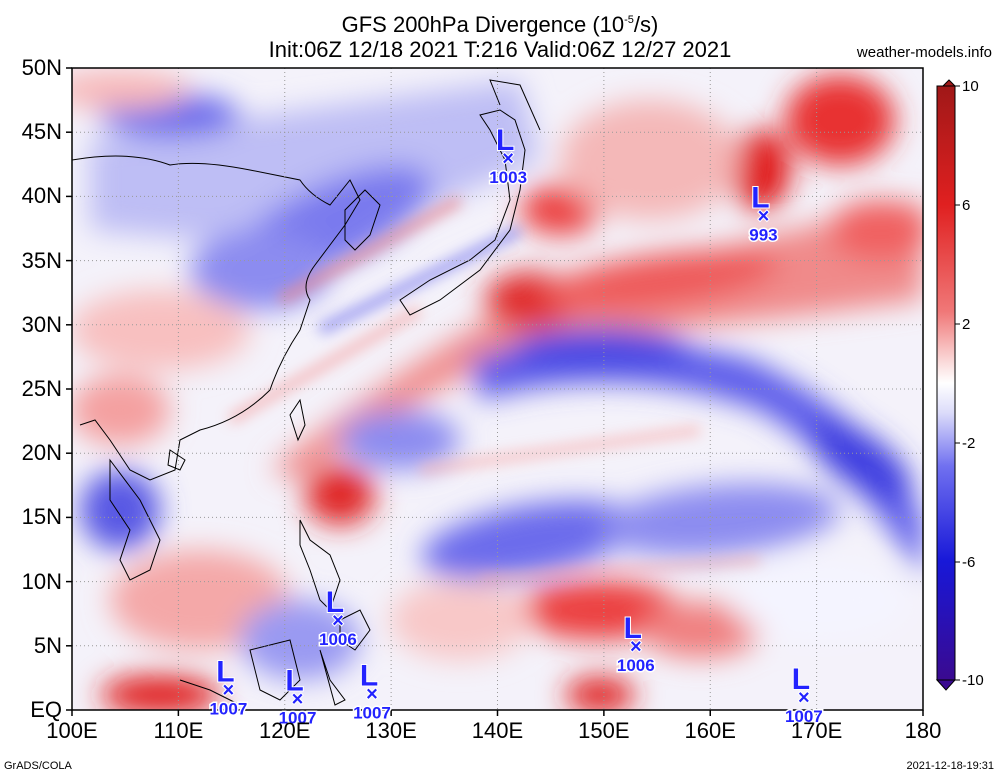 This screenshot has height=779, width=1000. I want to click on lon-label: 180, so click(923, 730).